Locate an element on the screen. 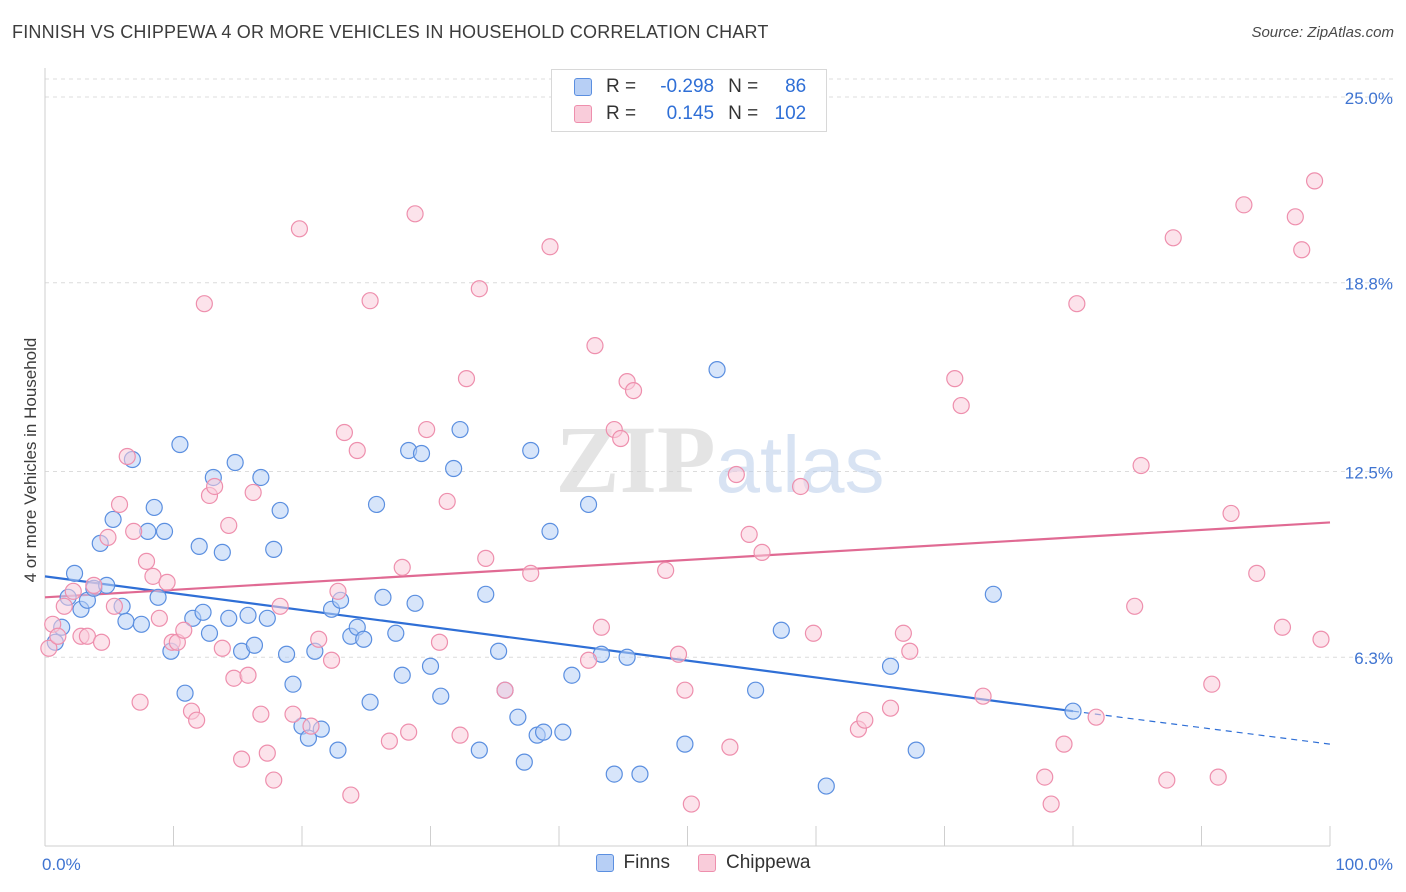  r-value: -0.298 is located at coordinates (687, 86).